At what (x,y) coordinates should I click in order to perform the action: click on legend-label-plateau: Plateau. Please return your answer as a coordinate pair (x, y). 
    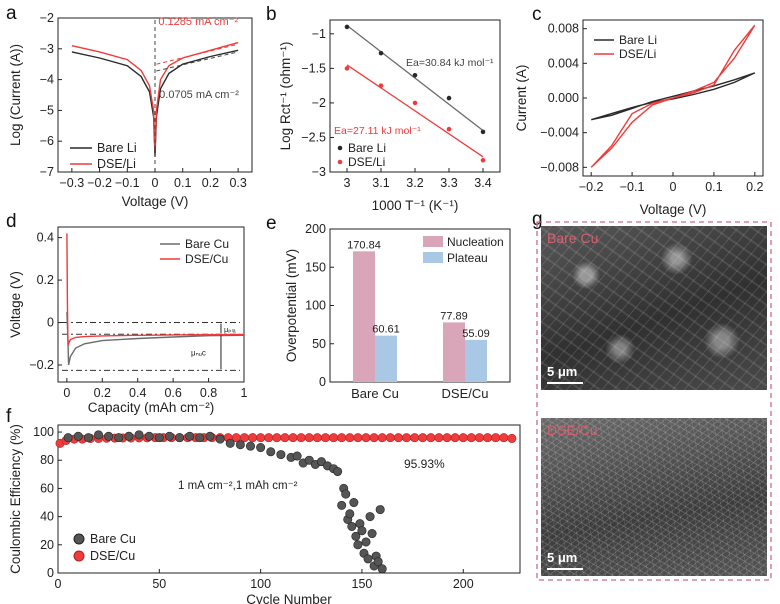
    Looking at the image, I should click on (467, 258).